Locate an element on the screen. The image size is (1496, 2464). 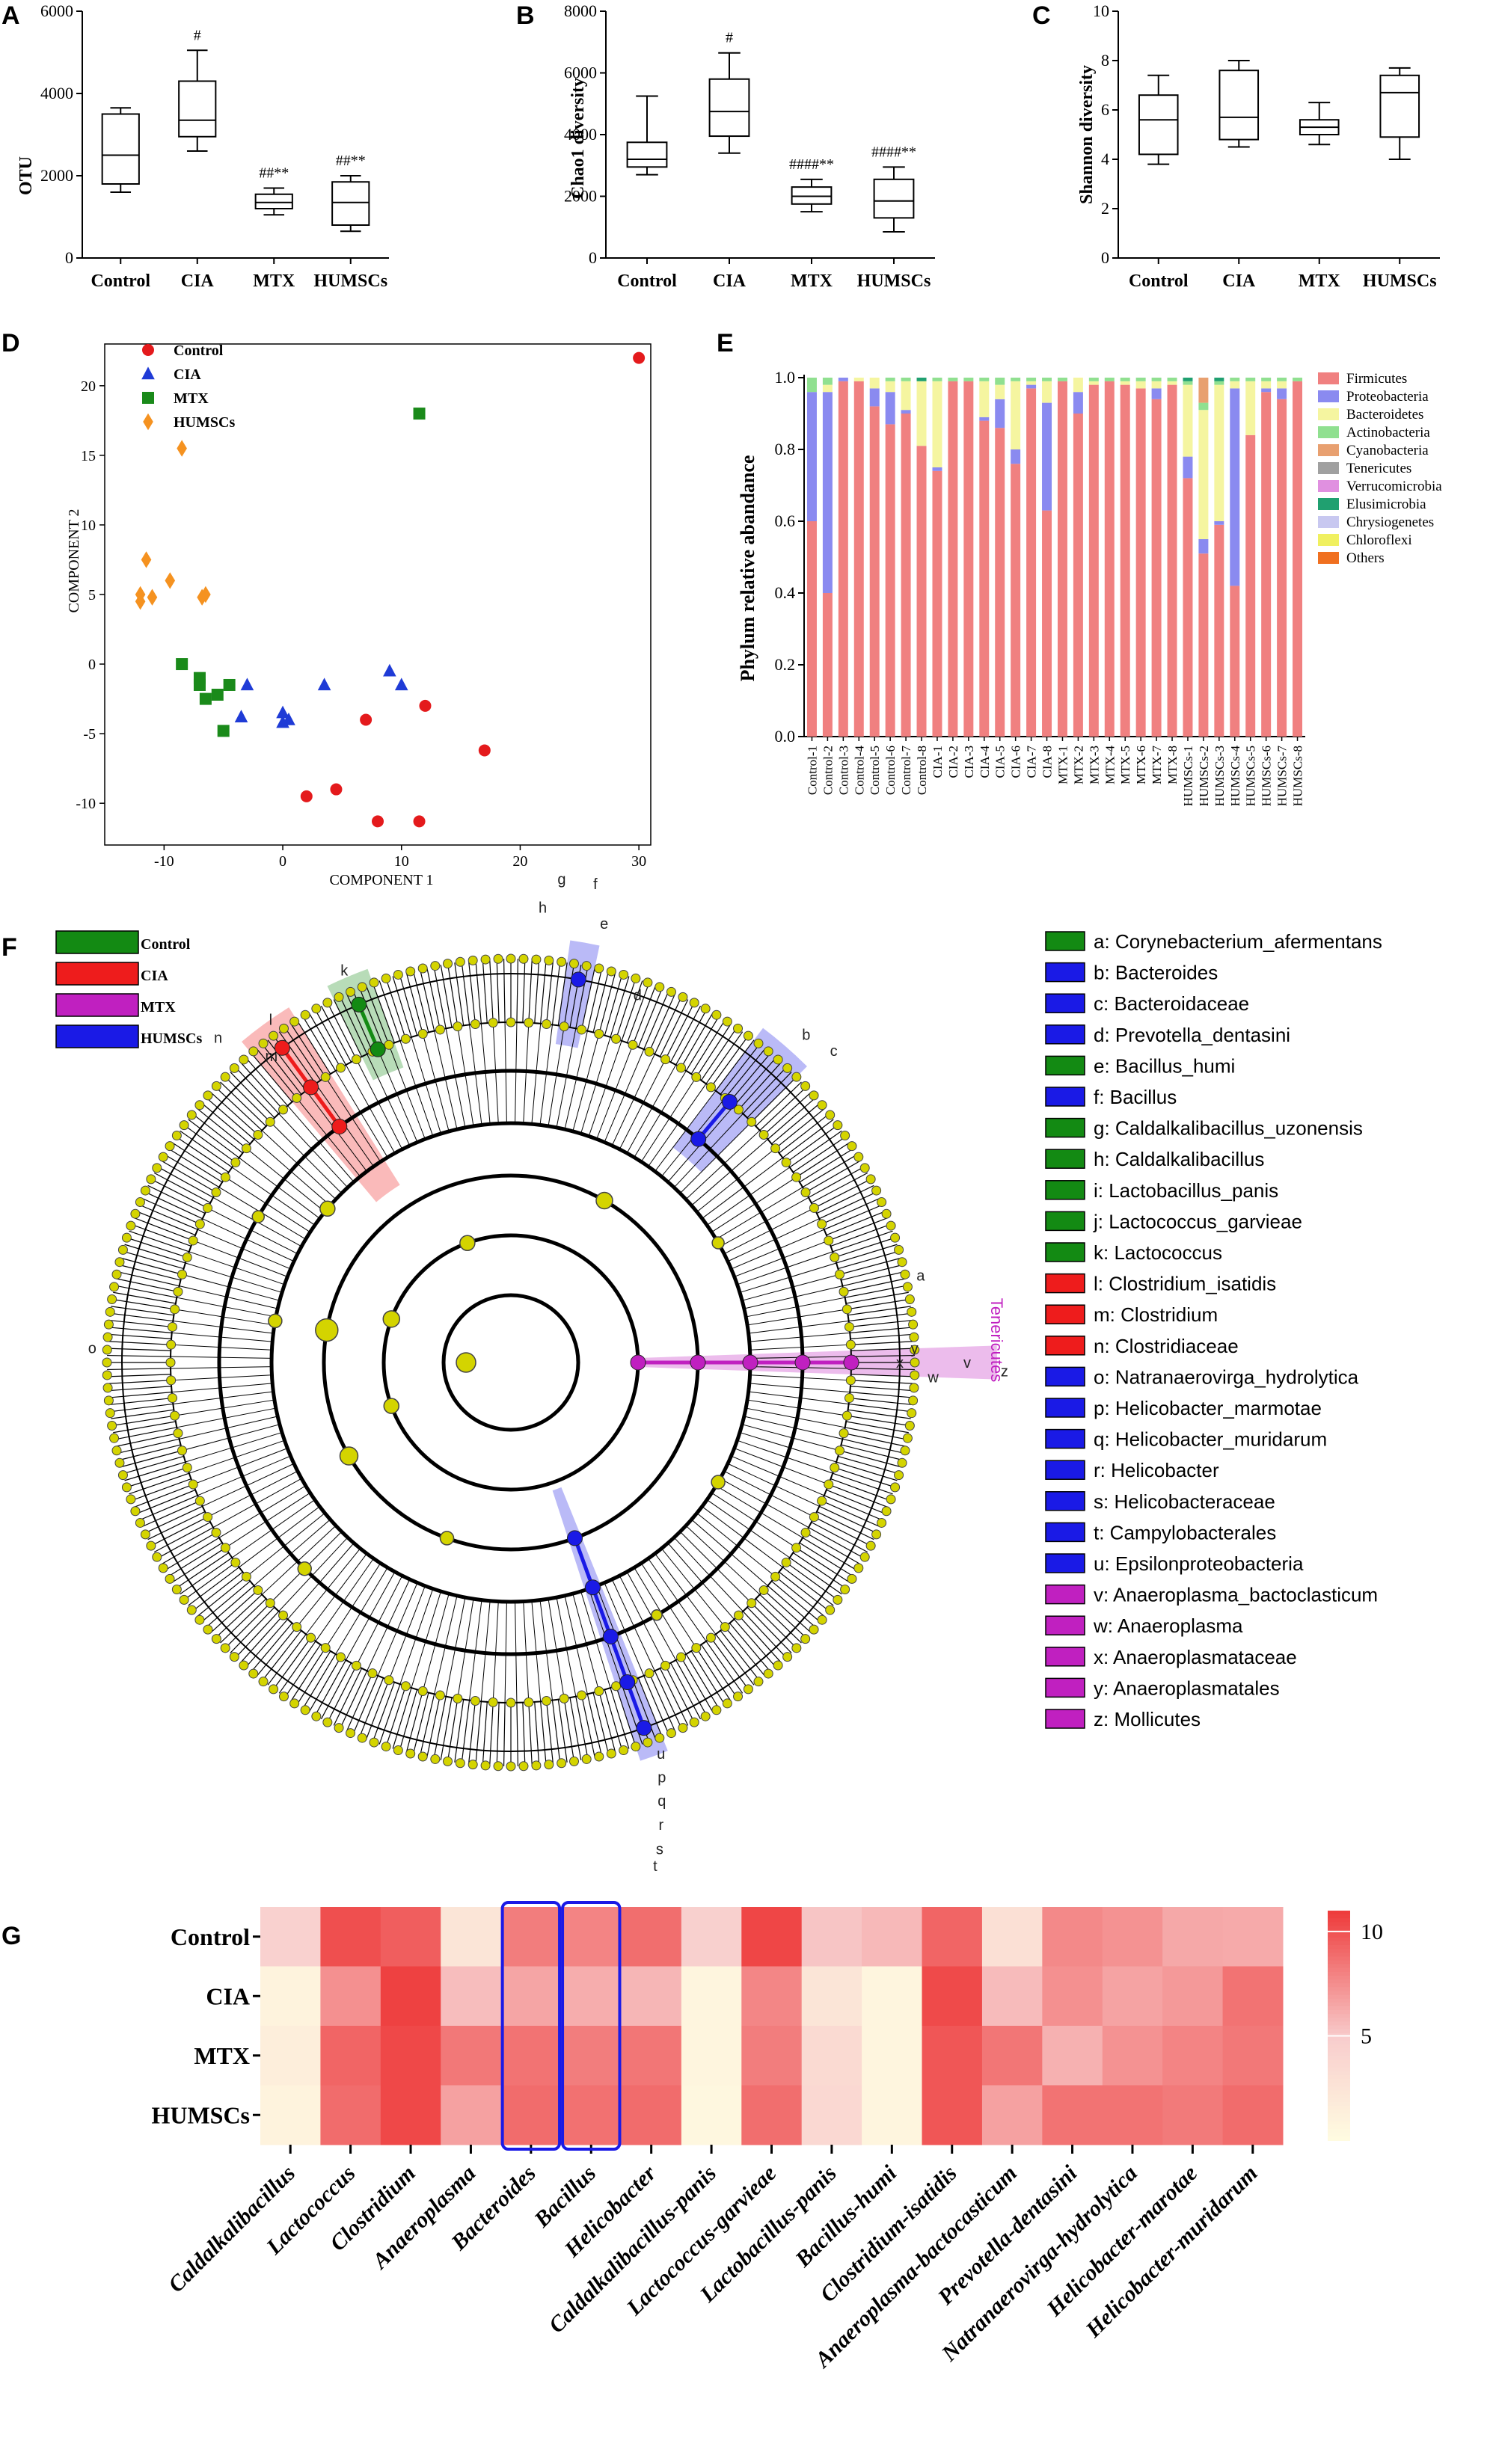
y-tick-label: 0.2 is located at coordinates (786, 664).